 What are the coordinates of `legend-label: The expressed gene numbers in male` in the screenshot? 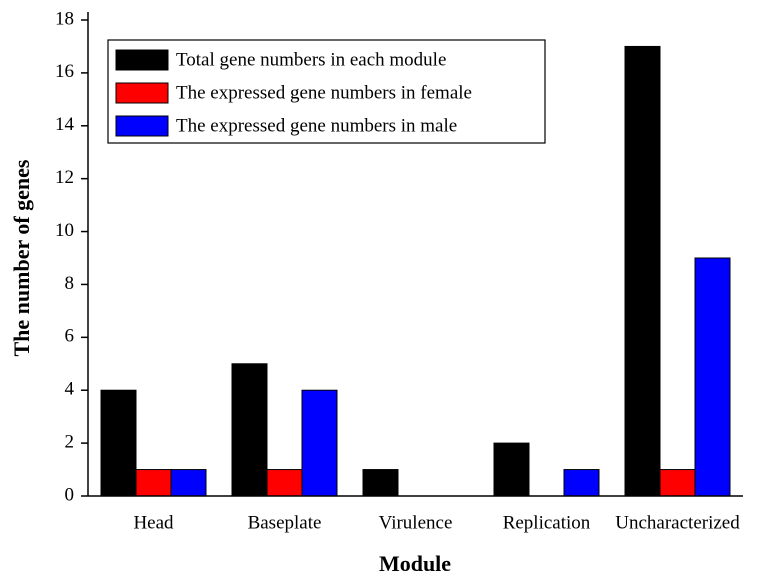 It's located at (316, 125).